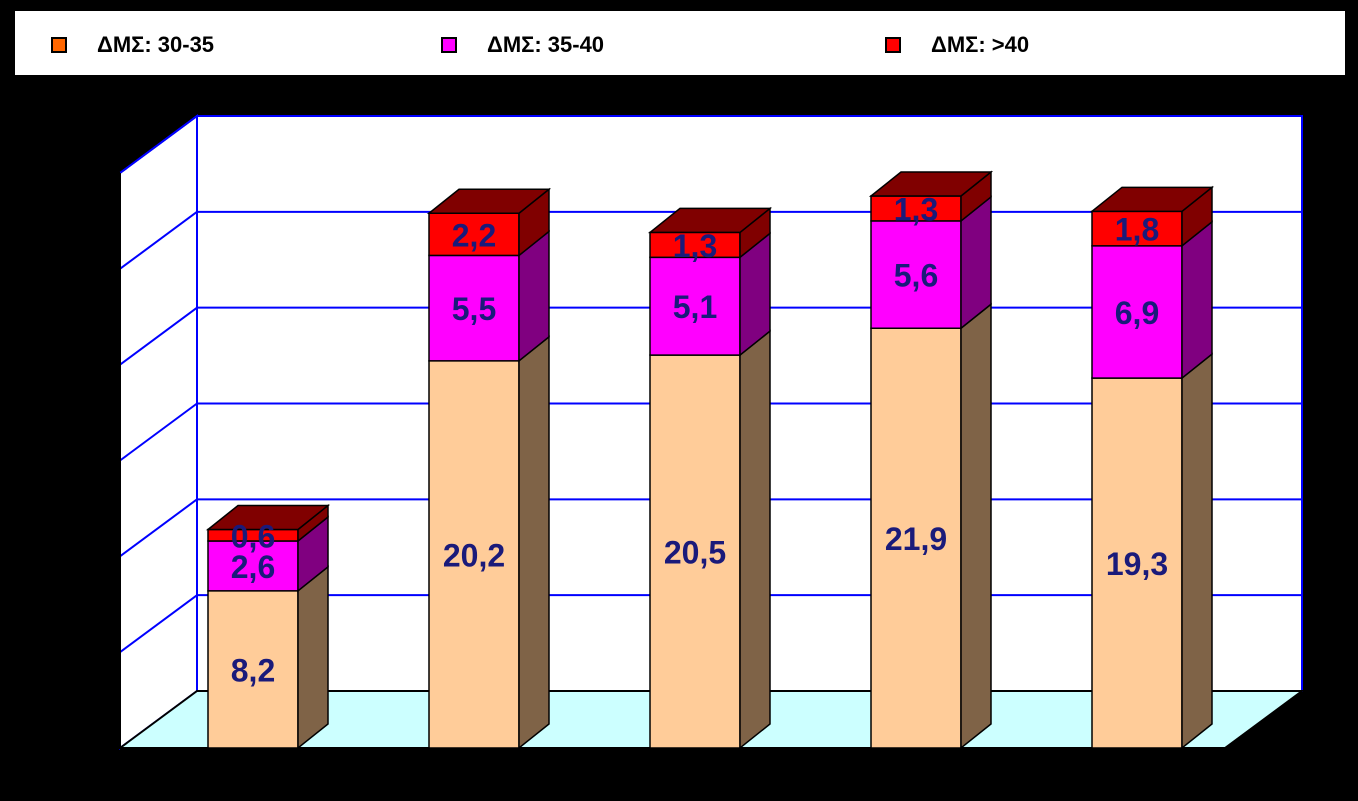 This screenshot has height=801, width=1358. What do you see at coordinates (1136, 780) in the screenshot?
I see `x-tick-label: 61-70` at bounding box center [1136, 780].